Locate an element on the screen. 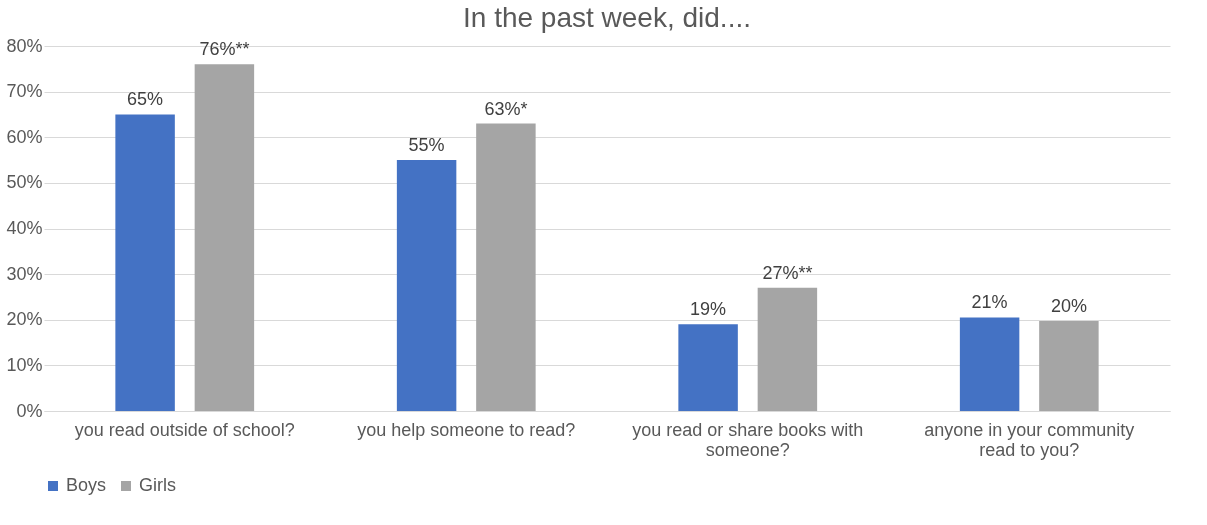 Image resolution: width=1207 pixels, height=525 pixels. y-tick-label: 80% is located at coordinates (24, 45).